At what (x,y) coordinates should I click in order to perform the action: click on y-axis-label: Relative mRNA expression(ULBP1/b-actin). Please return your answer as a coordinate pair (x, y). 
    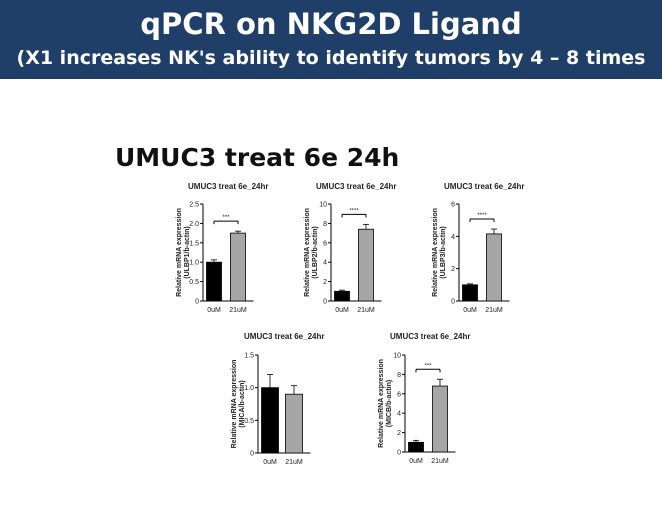
    Looking at the image, I should click on (183, 252).